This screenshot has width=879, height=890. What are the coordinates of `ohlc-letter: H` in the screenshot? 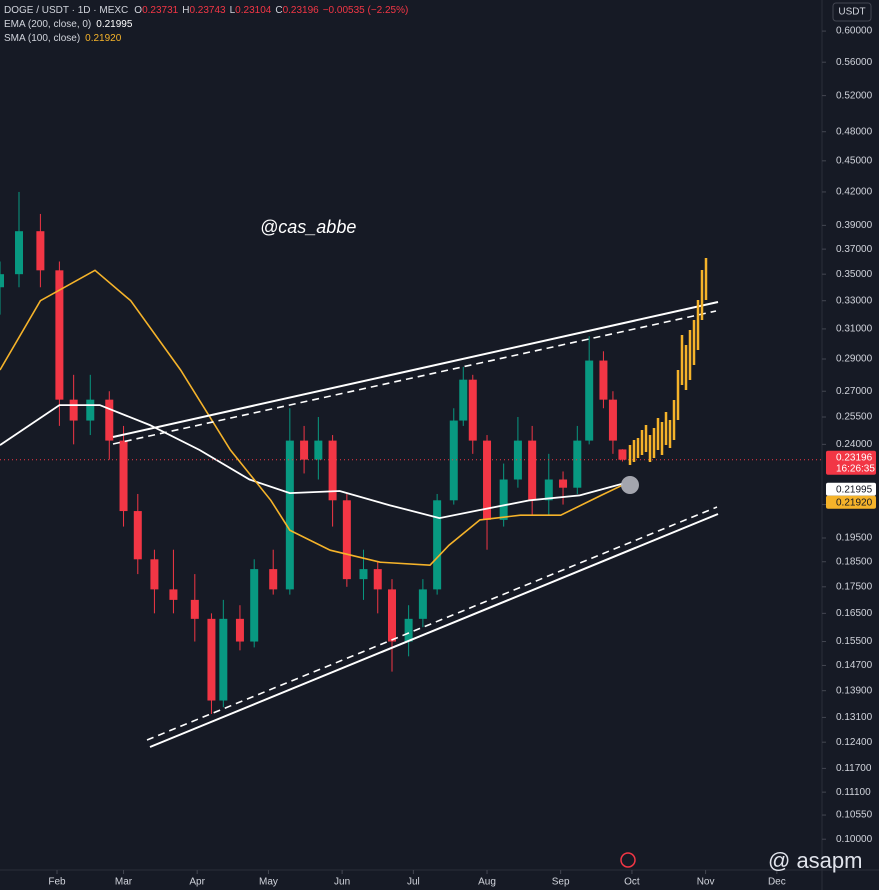 It's located at (185, 10).